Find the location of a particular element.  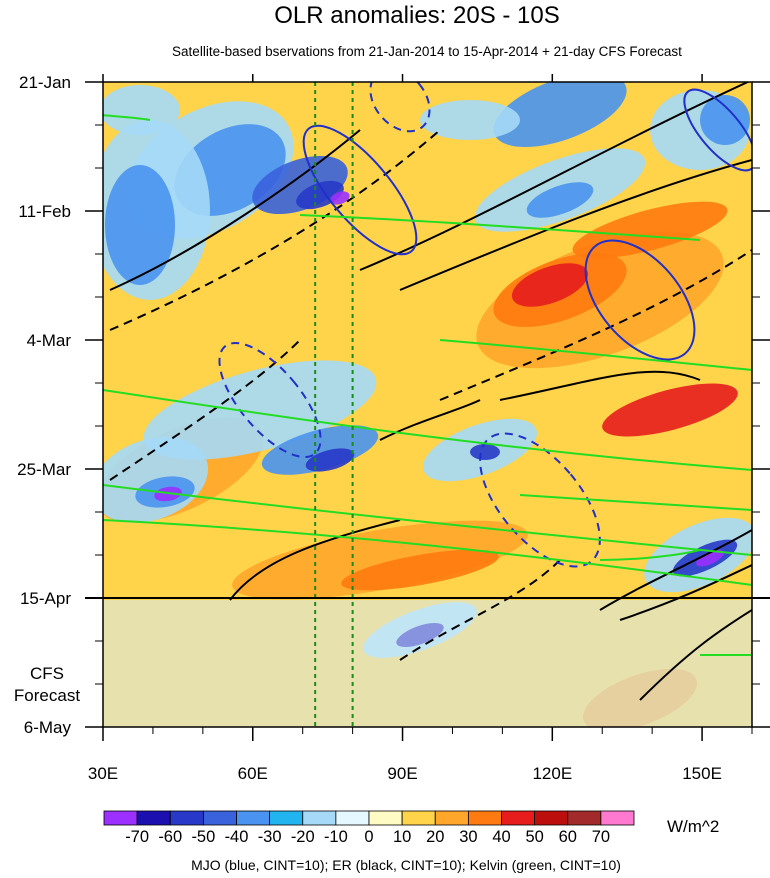

colorbar-label: -30 is located at coordinates (270, 837).